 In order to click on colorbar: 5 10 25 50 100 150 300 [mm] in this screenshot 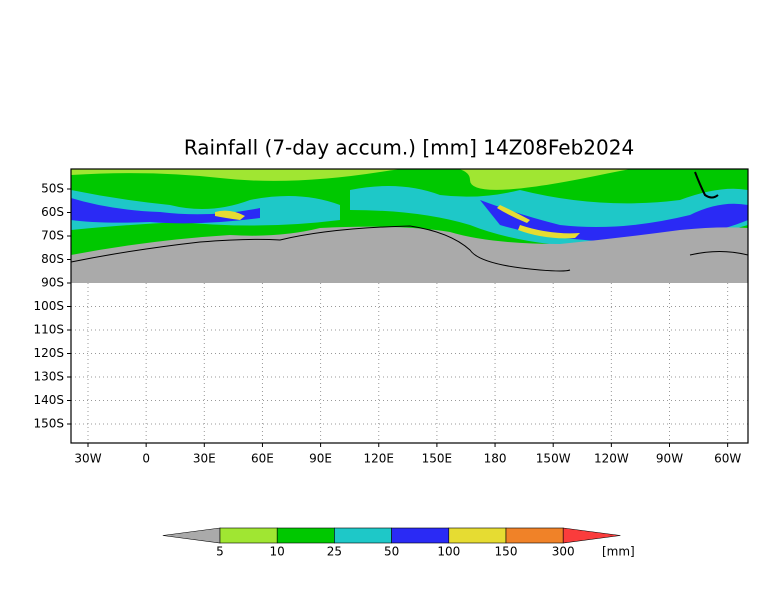, I will do `click(398, 543)`.